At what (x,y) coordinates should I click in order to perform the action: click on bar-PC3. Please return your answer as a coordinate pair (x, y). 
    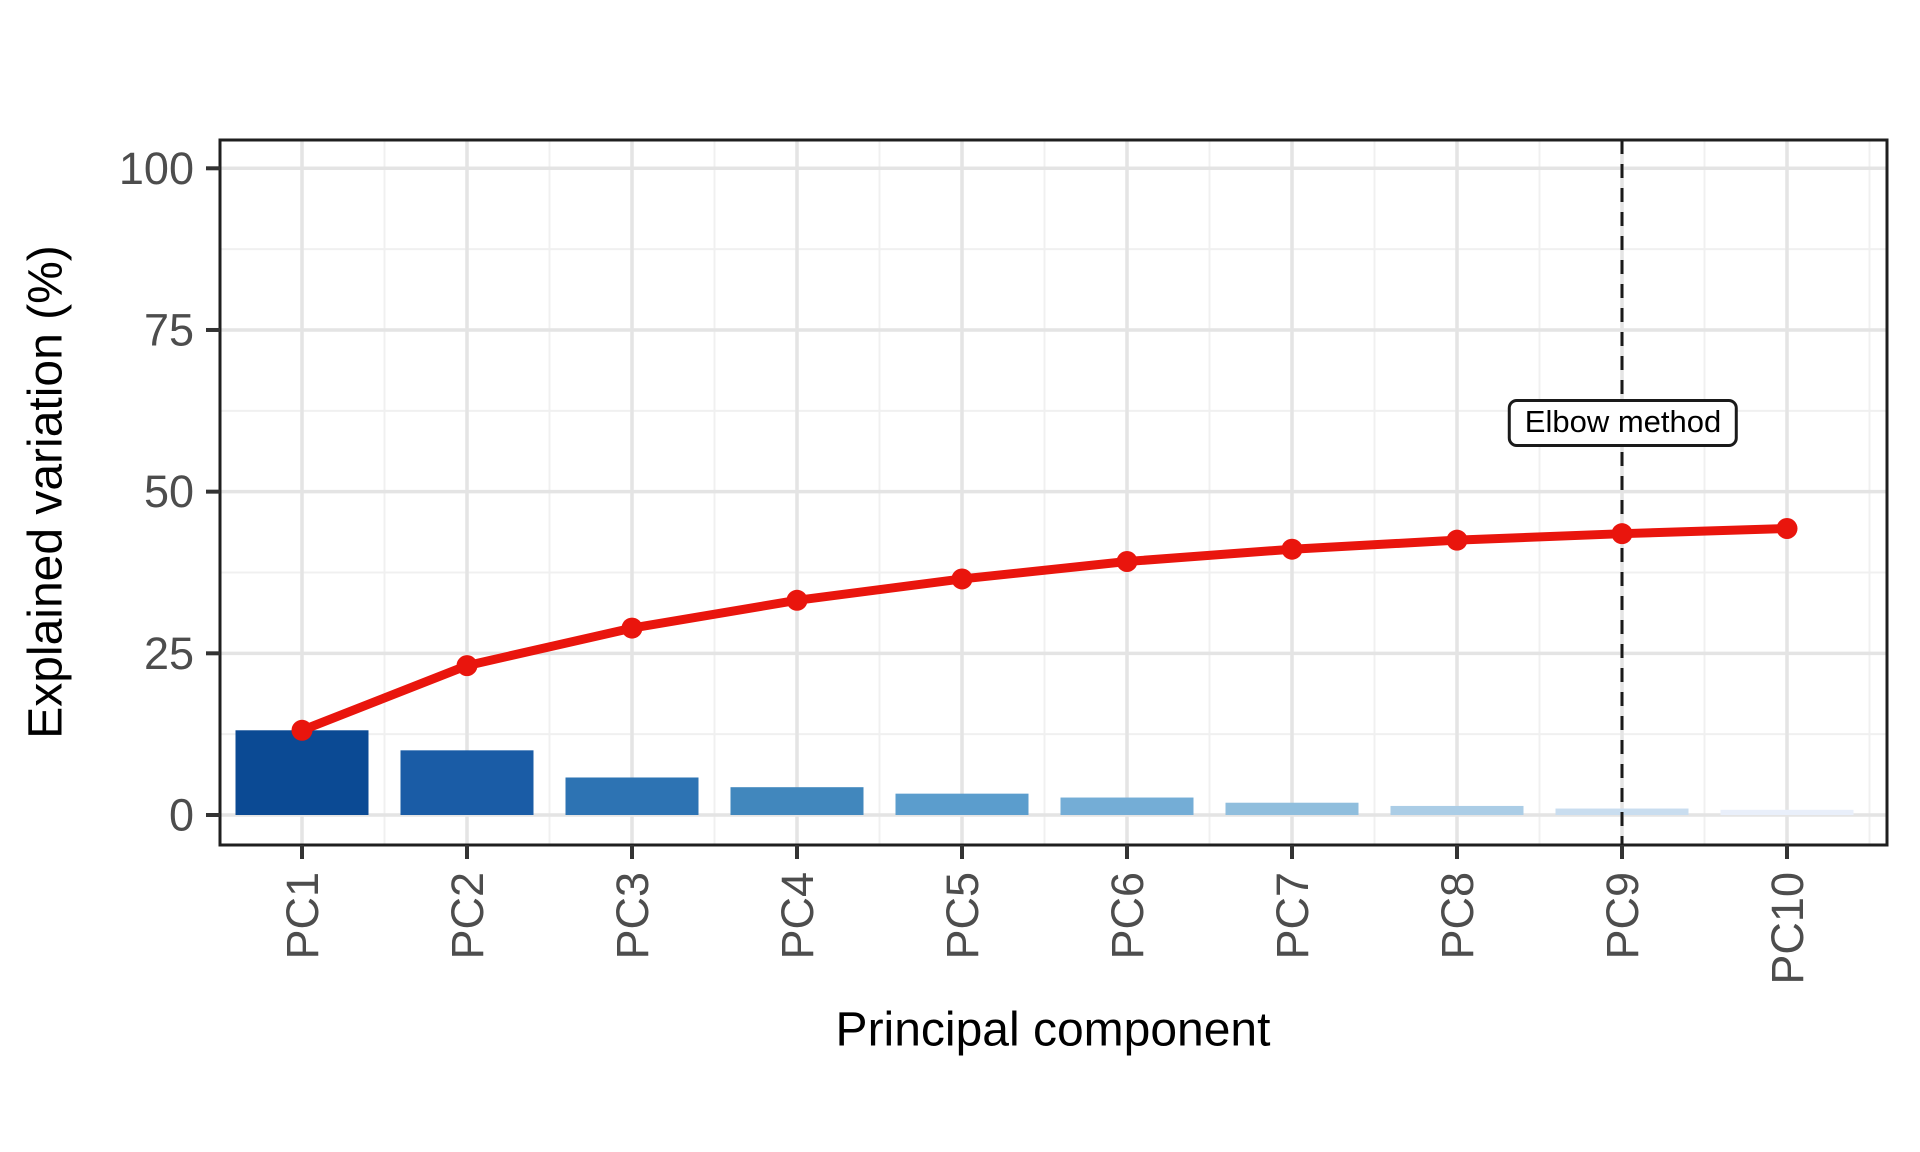
    Looking at the image, I should click on (632, 796).